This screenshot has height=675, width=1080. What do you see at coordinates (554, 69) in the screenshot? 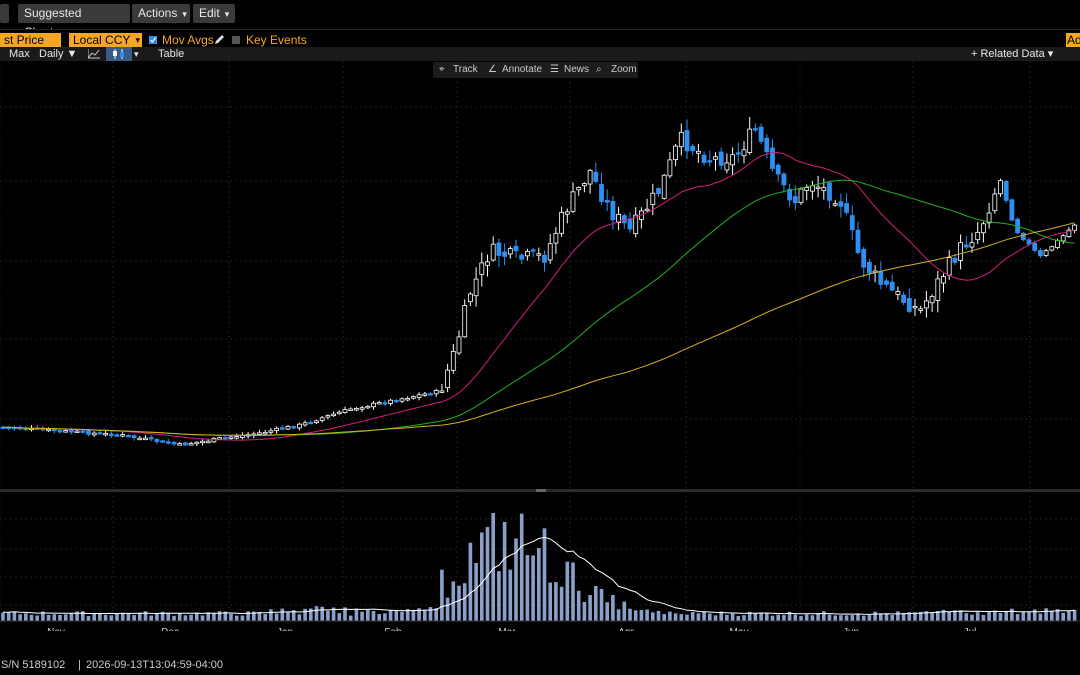
I see `news-icon: ☰` at bounding box center [554, 69].